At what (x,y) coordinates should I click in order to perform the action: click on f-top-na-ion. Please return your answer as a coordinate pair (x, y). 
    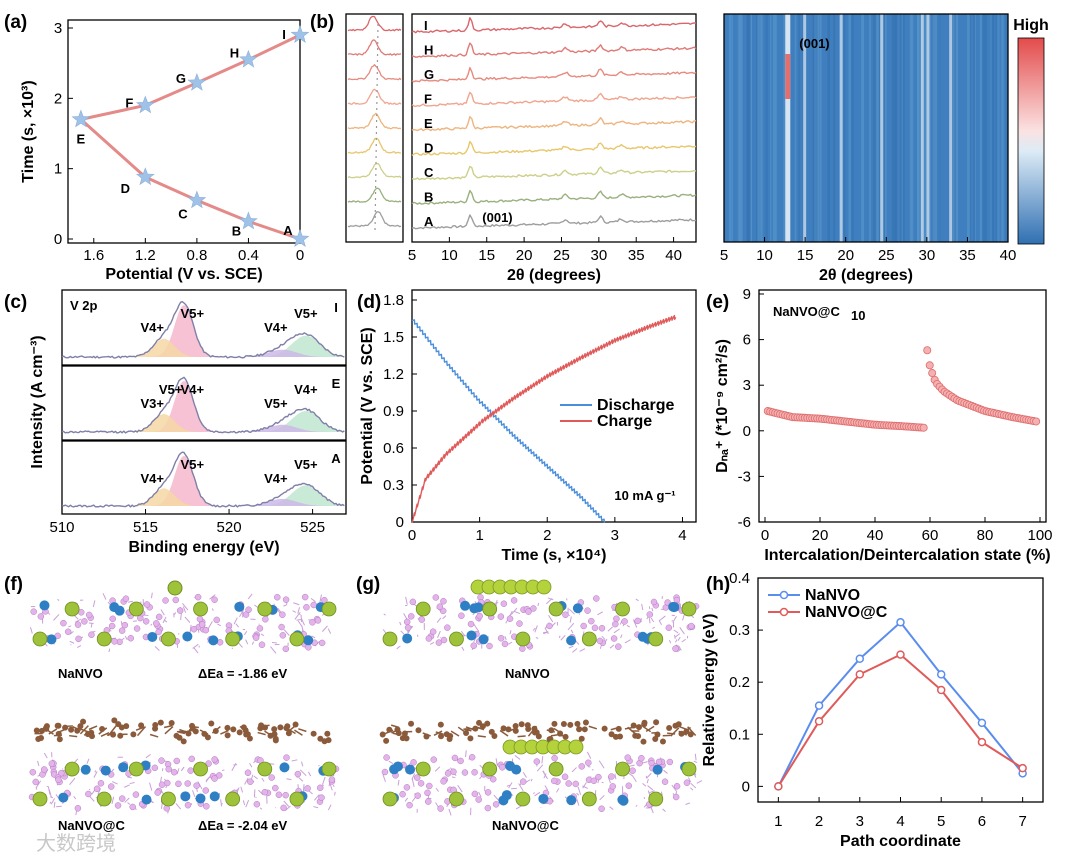
    Looking at the image, I should click on (175, 588).